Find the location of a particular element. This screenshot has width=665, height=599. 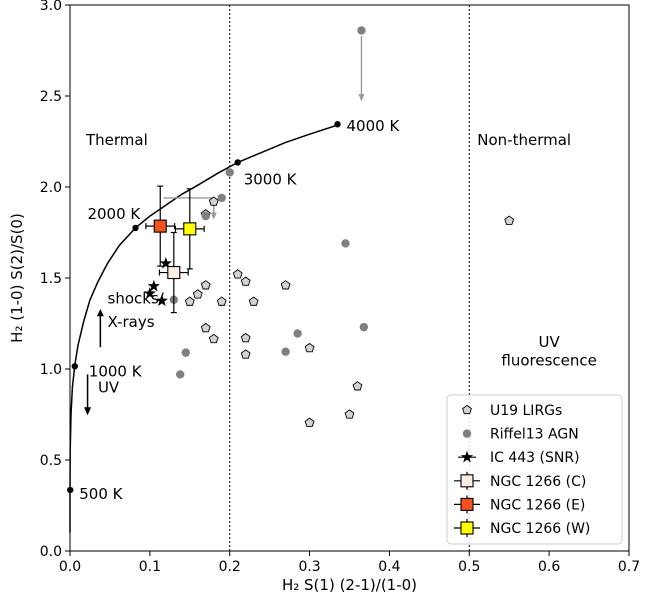

x-axis-label: H₂ S(1) (2-1)/(1-0) is located at coordinates (349, 585).